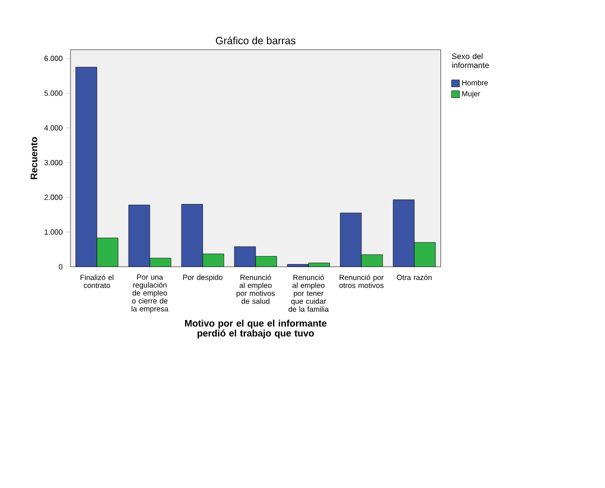 This screenshot has width=605, height=488. I want to click on chart-title: Gráfico de barras, so click(256, 40).